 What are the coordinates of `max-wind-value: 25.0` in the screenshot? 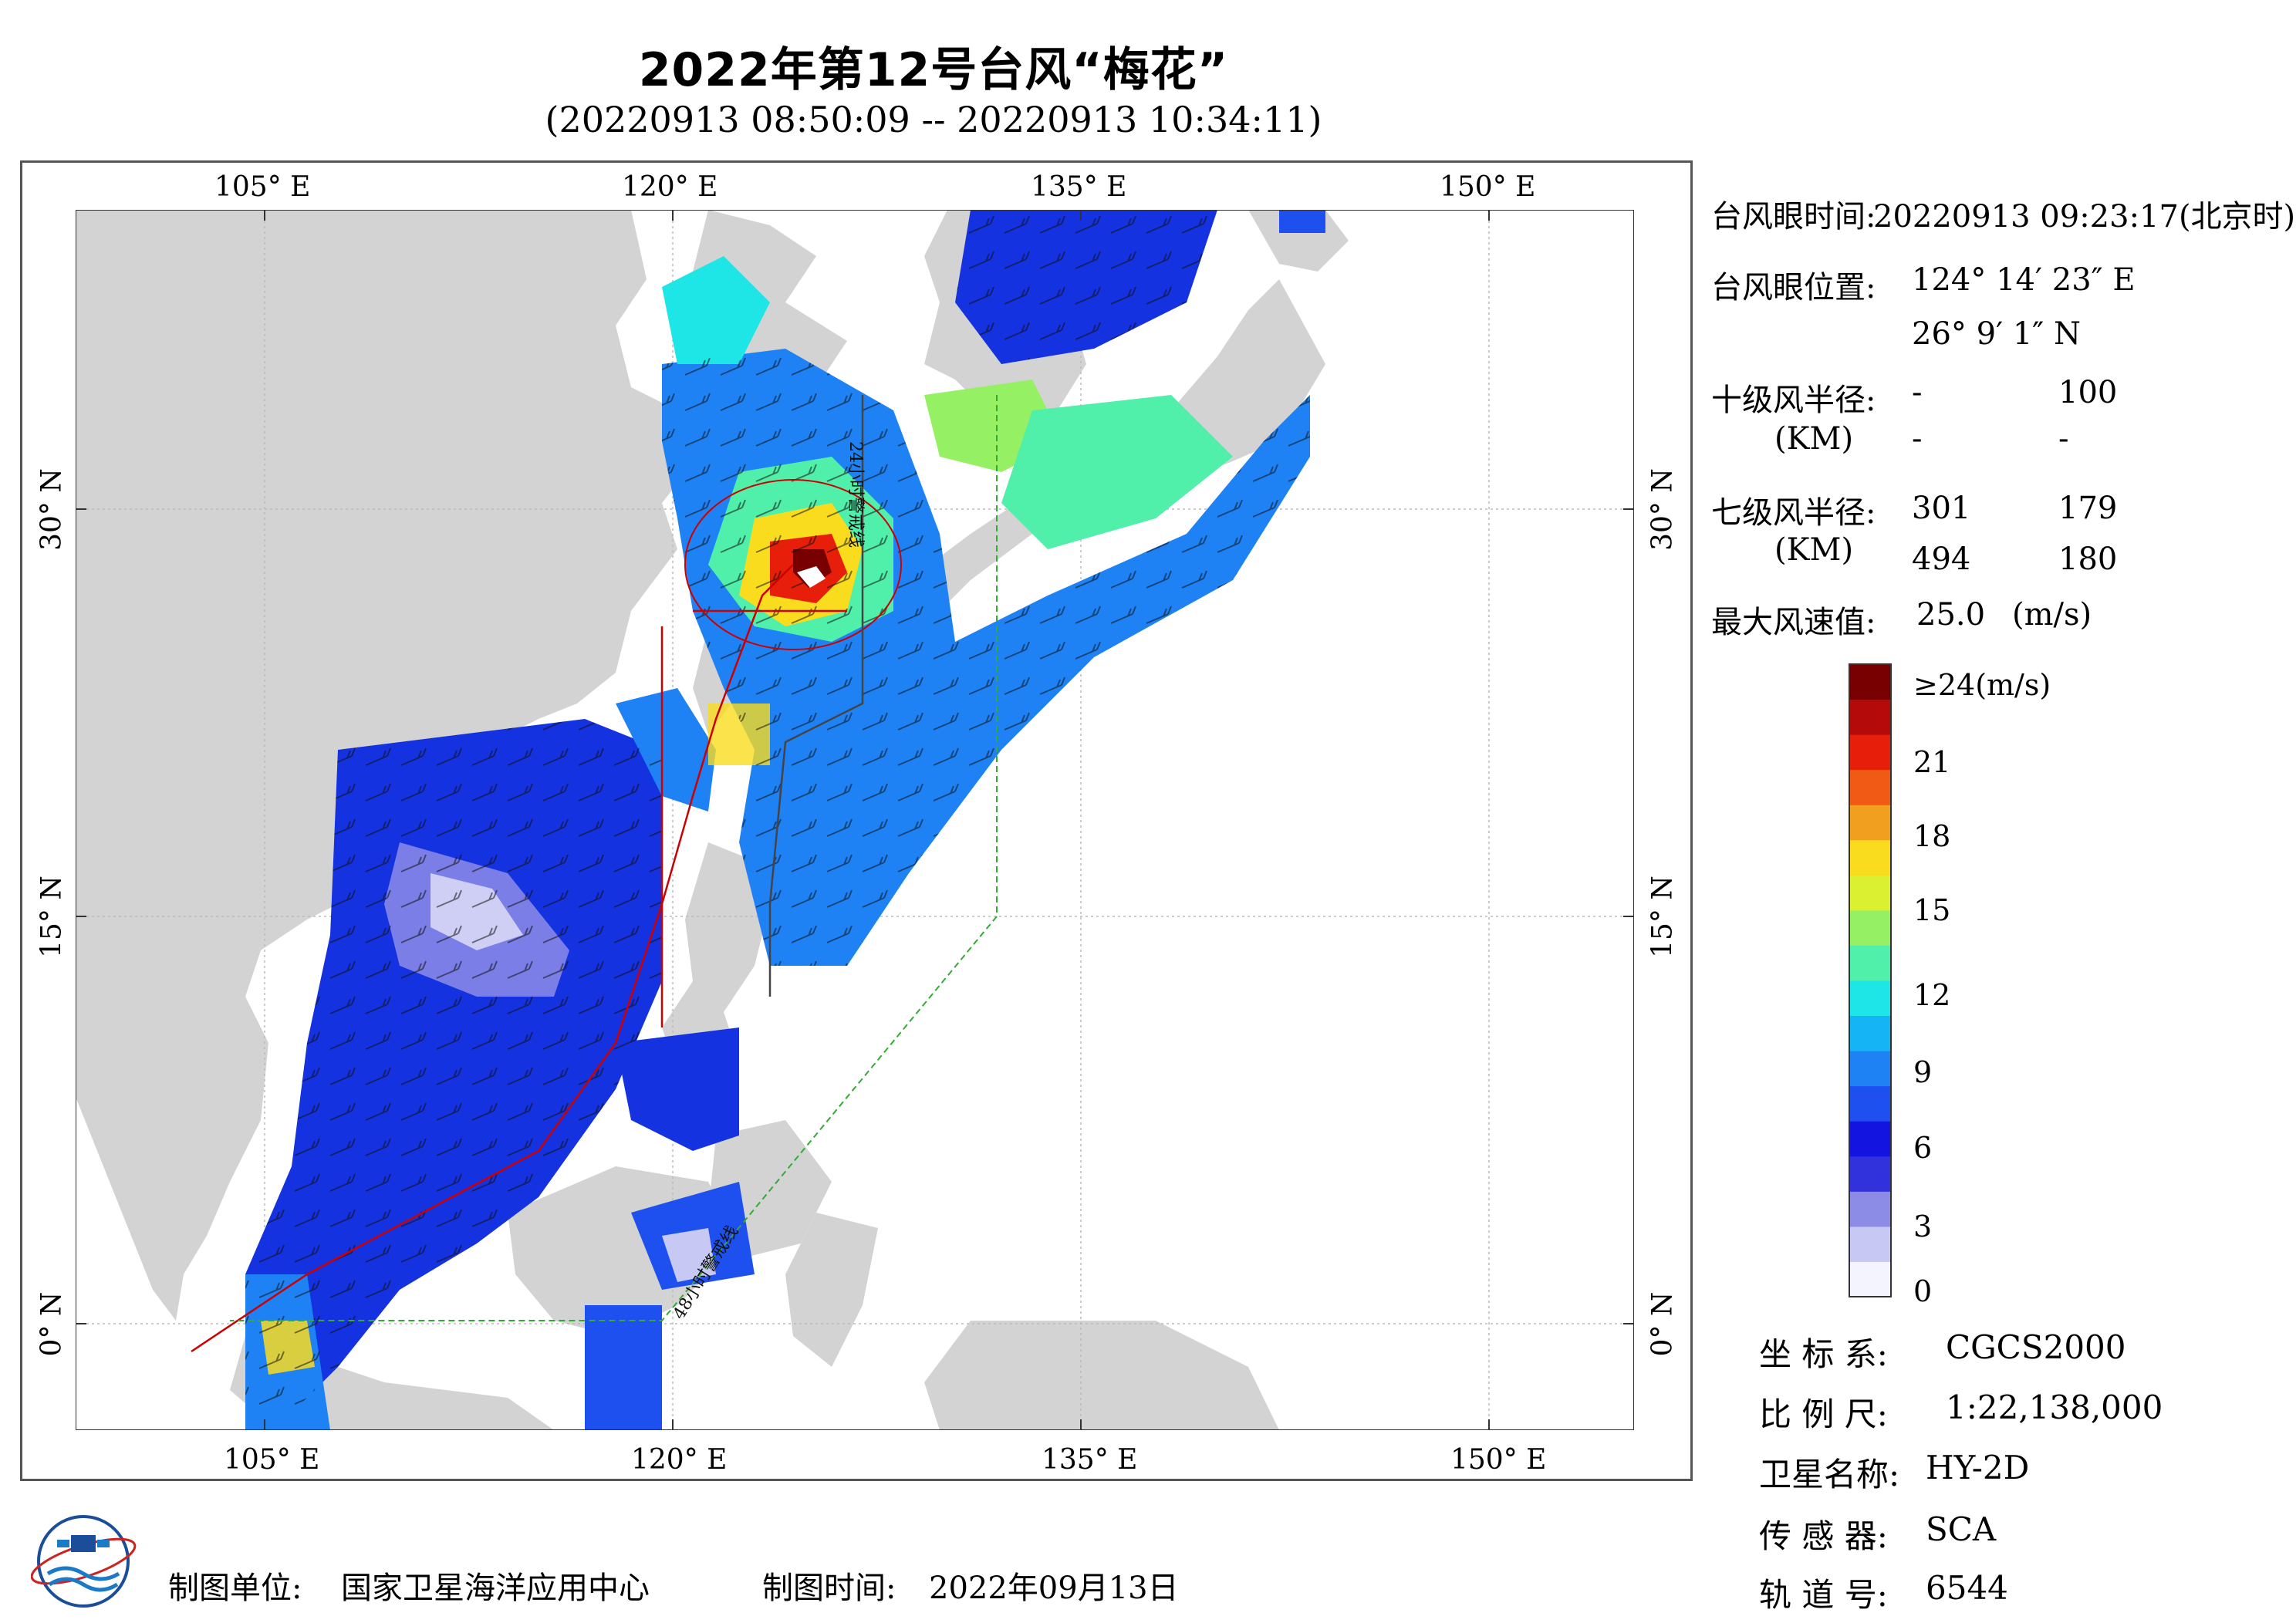 It's located at (1951, 615).